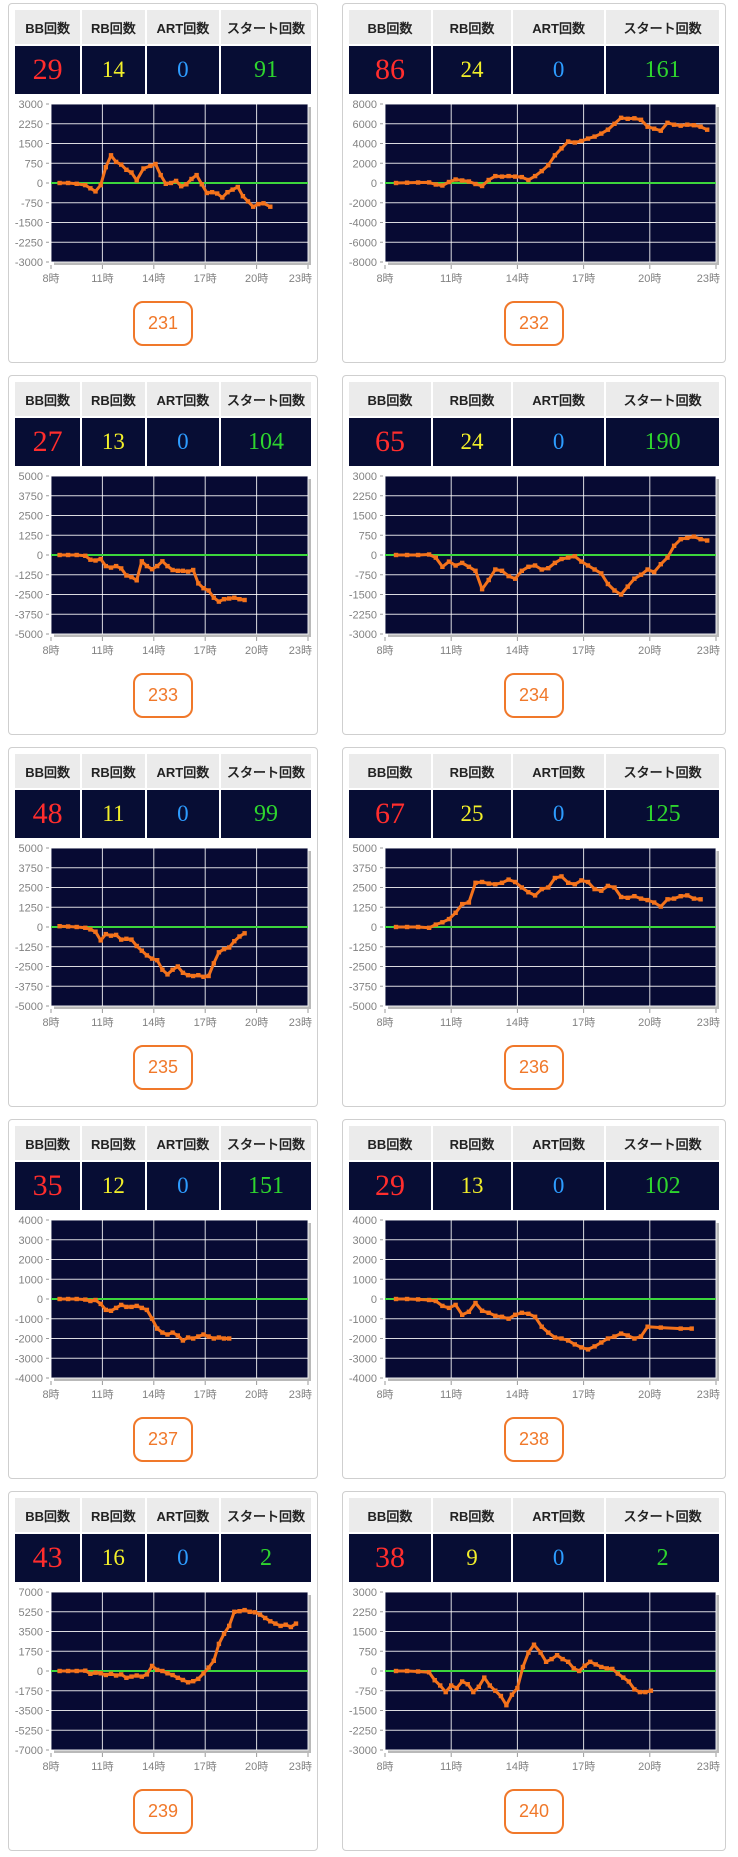  I want to click on svg-text: 3750, so click(365, 869).